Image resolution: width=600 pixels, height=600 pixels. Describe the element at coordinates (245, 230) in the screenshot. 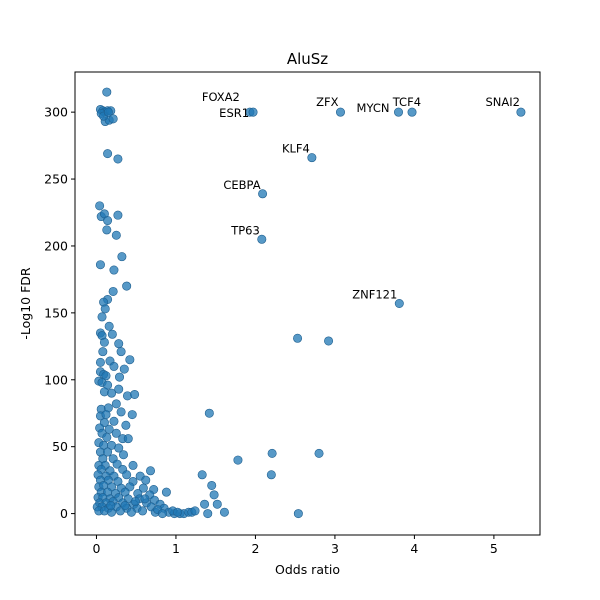

I see `point-annotation: TP63` at that location.